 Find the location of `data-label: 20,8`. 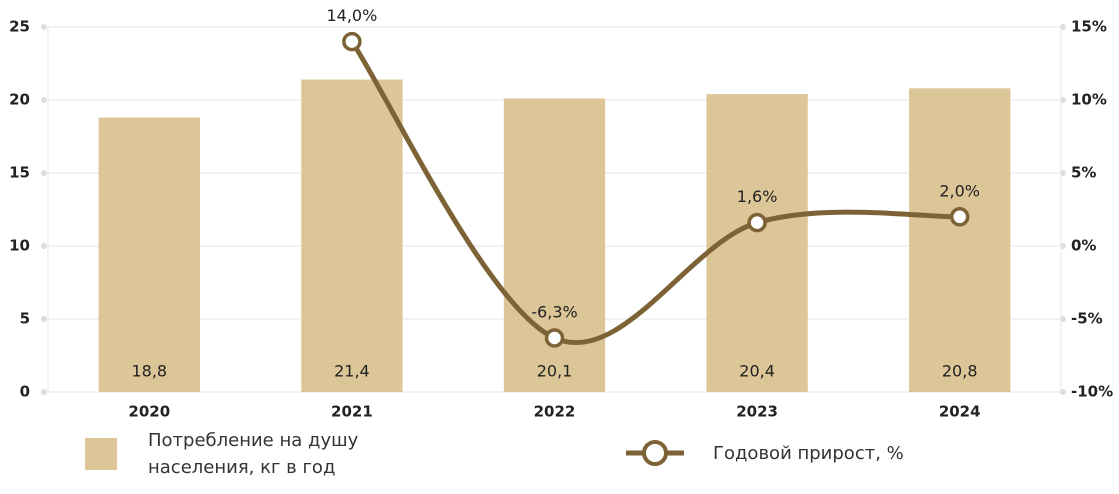

data-label: 20,8 is located at coordinates (960, 371).